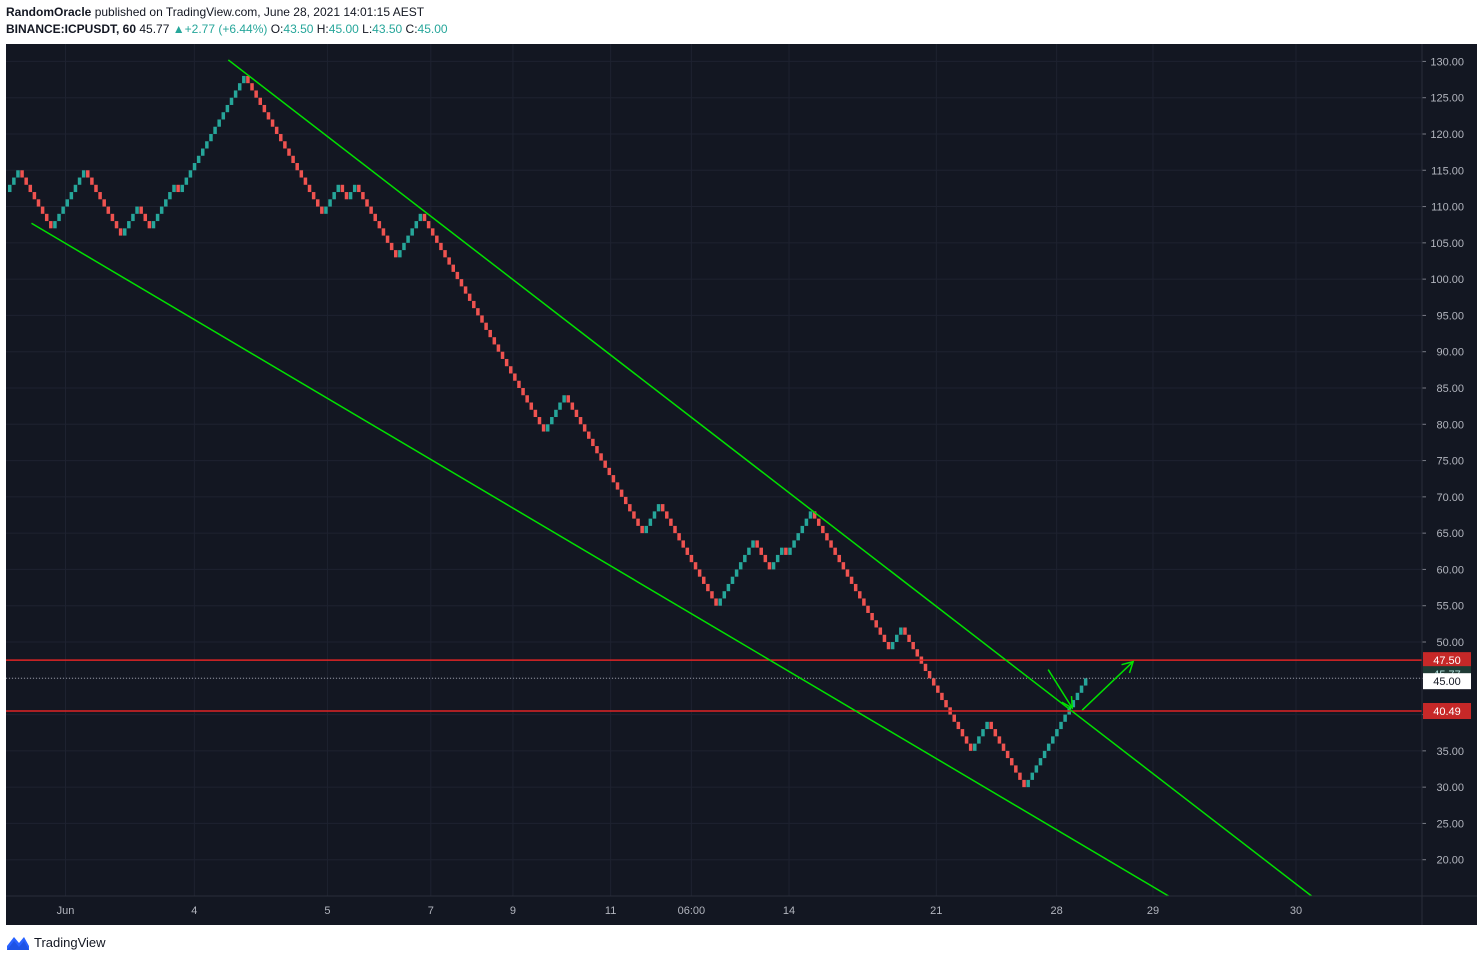  I want to click on x-tick-label: 9, so click(513, 911).